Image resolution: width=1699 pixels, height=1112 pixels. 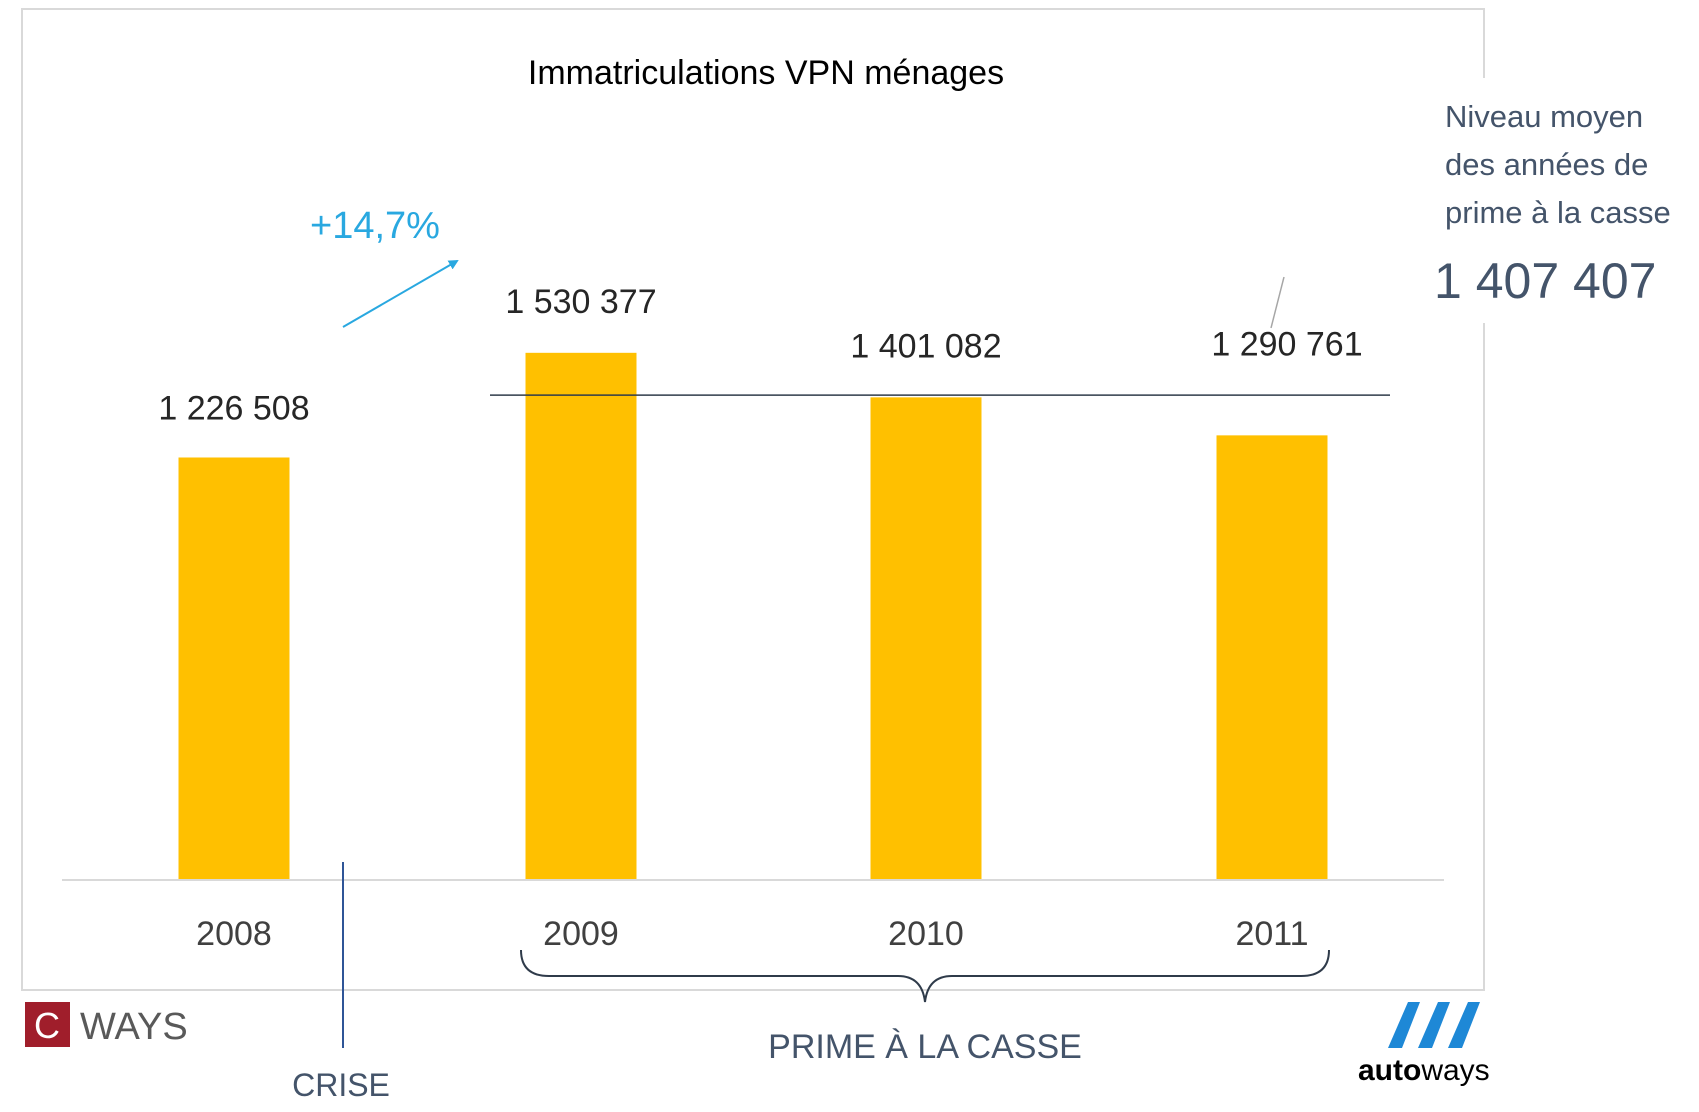 I want to click on cways-logo-box, so click(x=47, y=1024).